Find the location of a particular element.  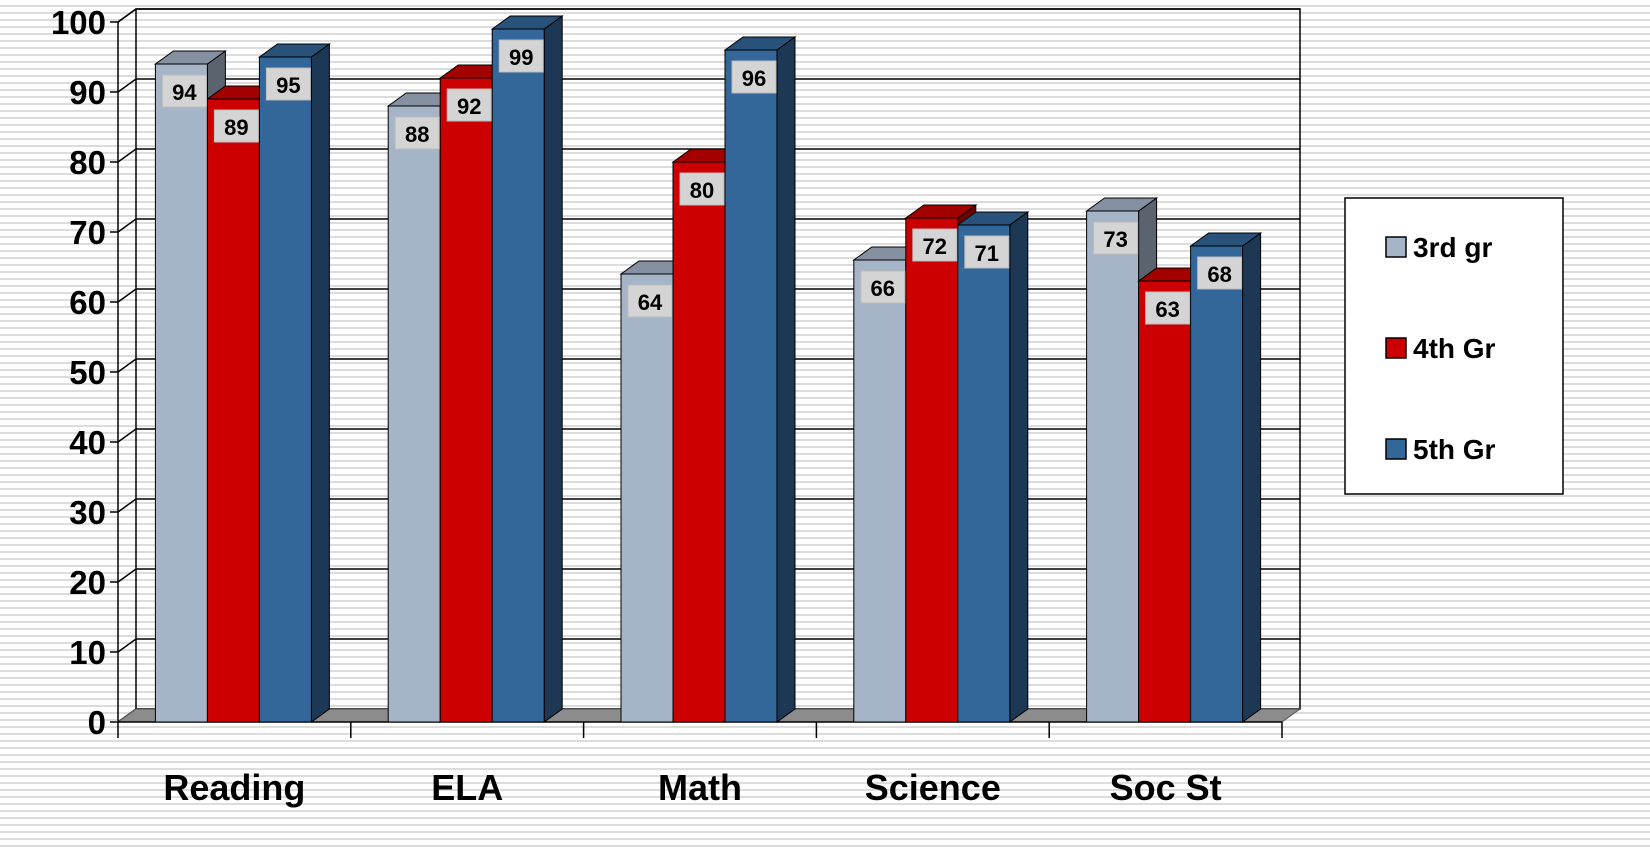

y-tick-label: 100 is located at coordinates (78, 22).